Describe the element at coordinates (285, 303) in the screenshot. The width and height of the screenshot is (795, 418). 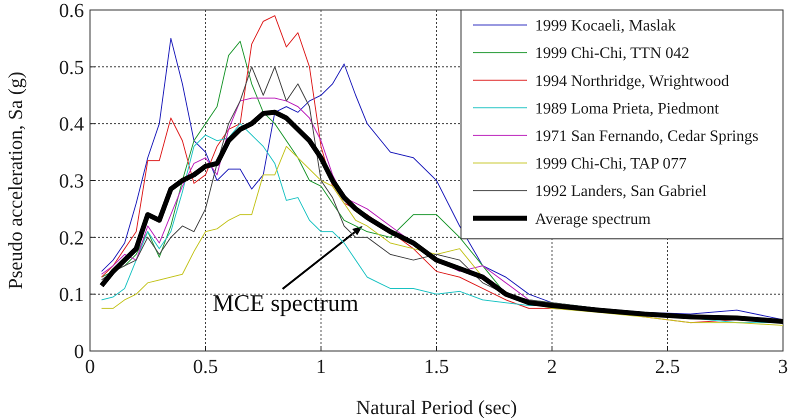
I see `annotation: MCE spectrum` at that location.